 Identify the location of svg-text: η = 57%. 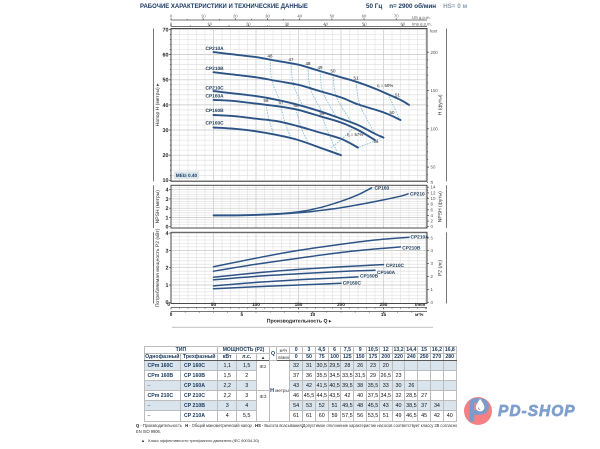
(355, 134).